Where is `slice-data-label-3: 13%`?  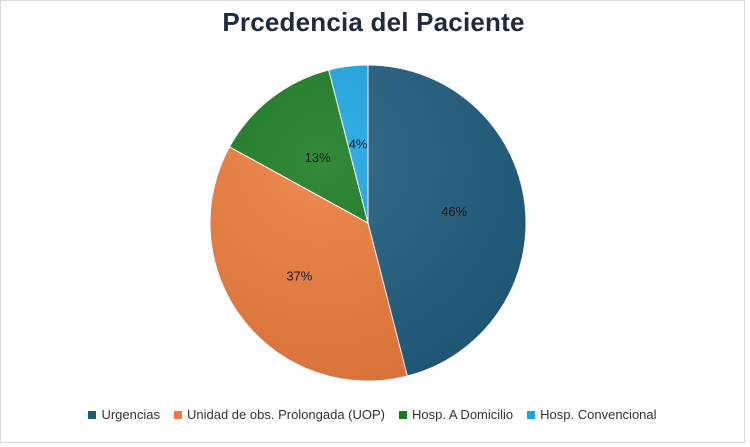
slice-data-label-3: 13% is located at coordinates (318, 157).